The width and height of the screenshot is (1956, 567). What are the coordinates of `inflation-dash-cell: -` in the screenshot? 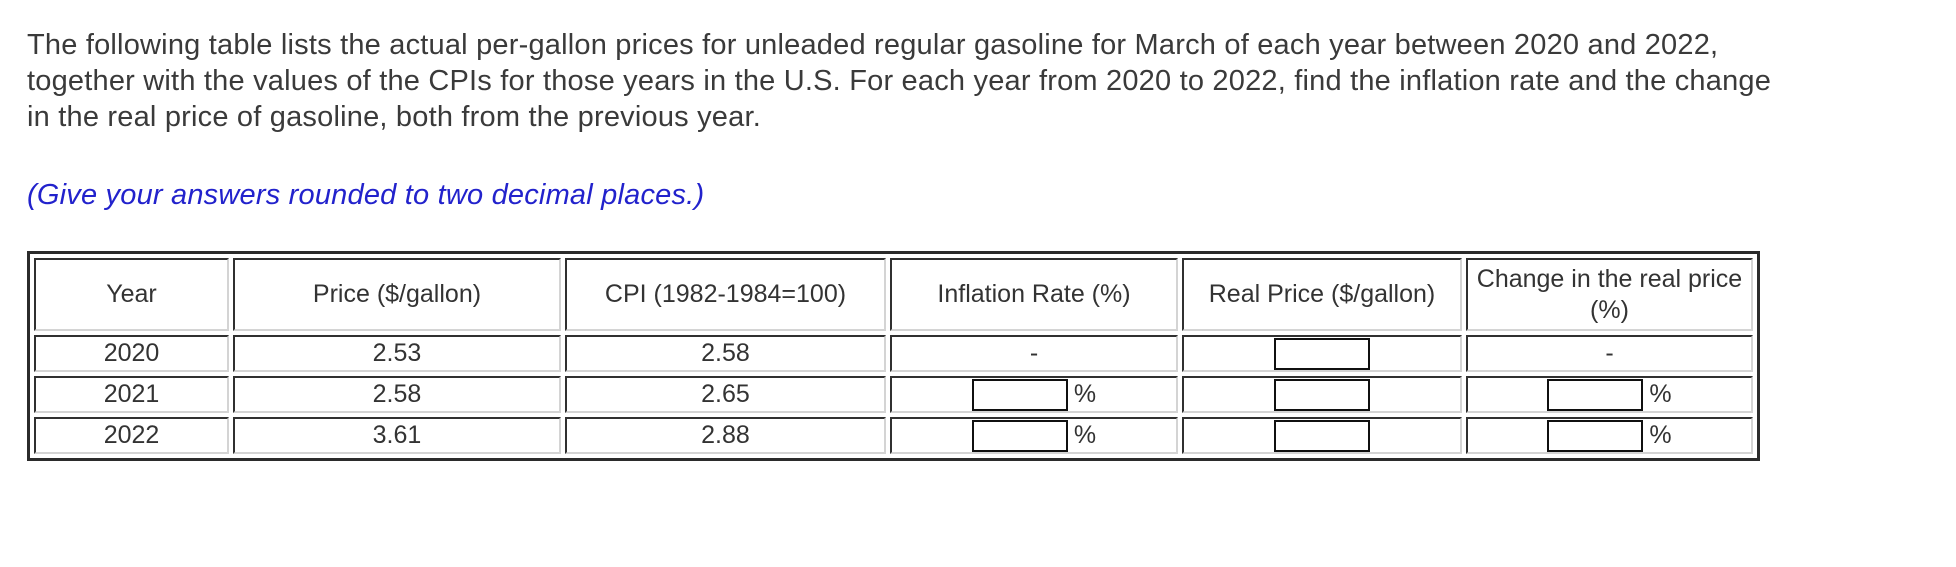 It's located at (1034, 353).